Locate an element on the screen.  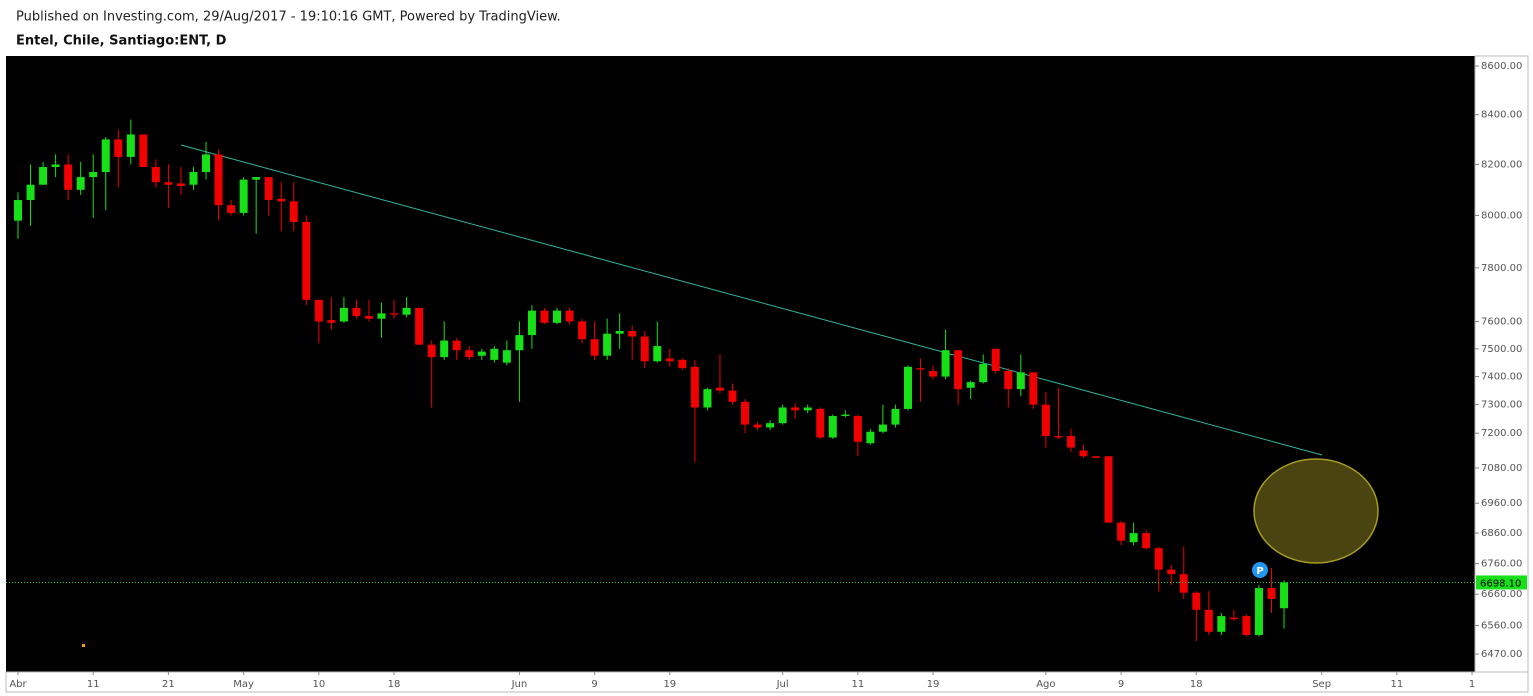
x-tick-label: 10 is located at coordinates (318, 684).